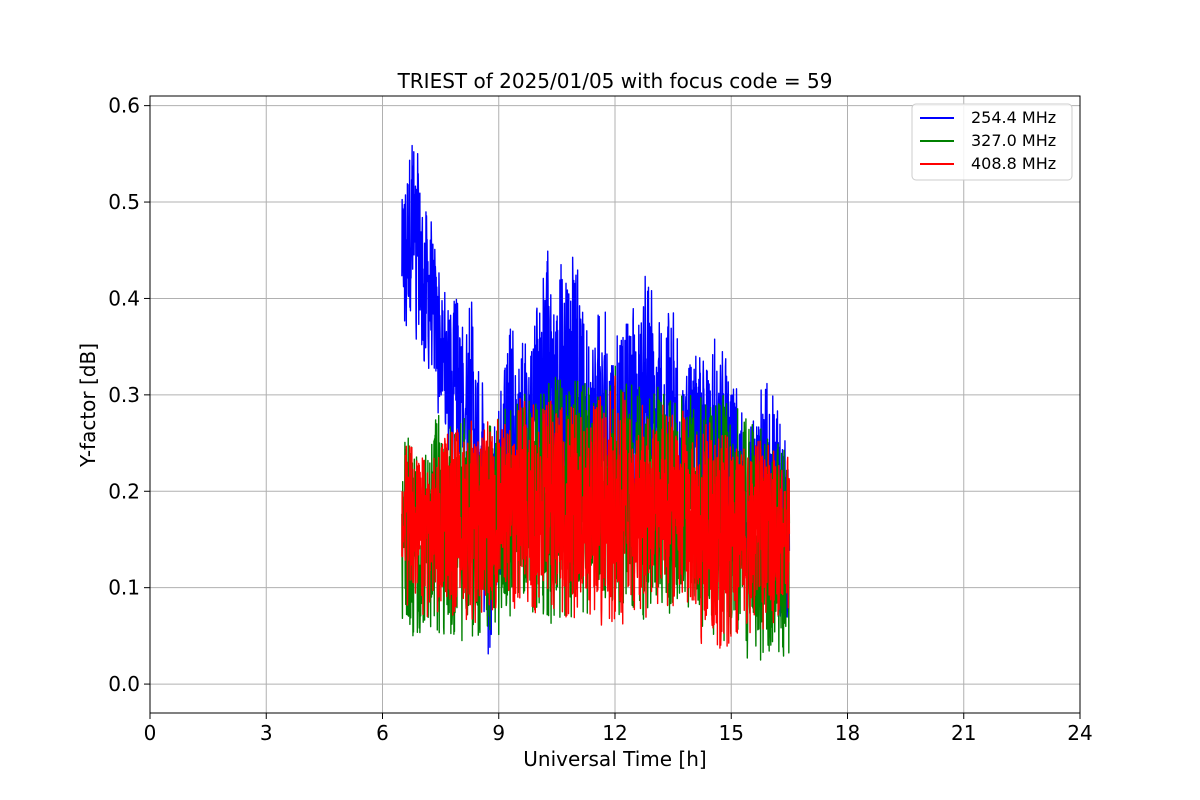 Image resolution: width=1200 pixels, height=800 pixels. What do you see at coordinates (124, 202) in the screenshot?
I see `y-tick-label: 0.5` at bounding box center [124, 202].